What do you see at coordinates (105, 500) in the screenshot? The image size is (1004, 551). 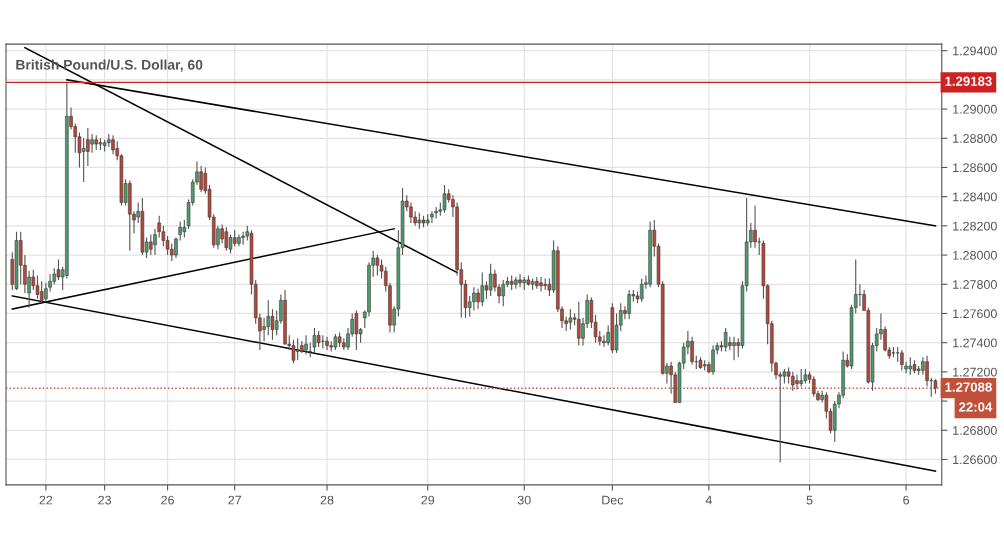 I see `x-tick-label: 23` at bounding box center [105, 500].